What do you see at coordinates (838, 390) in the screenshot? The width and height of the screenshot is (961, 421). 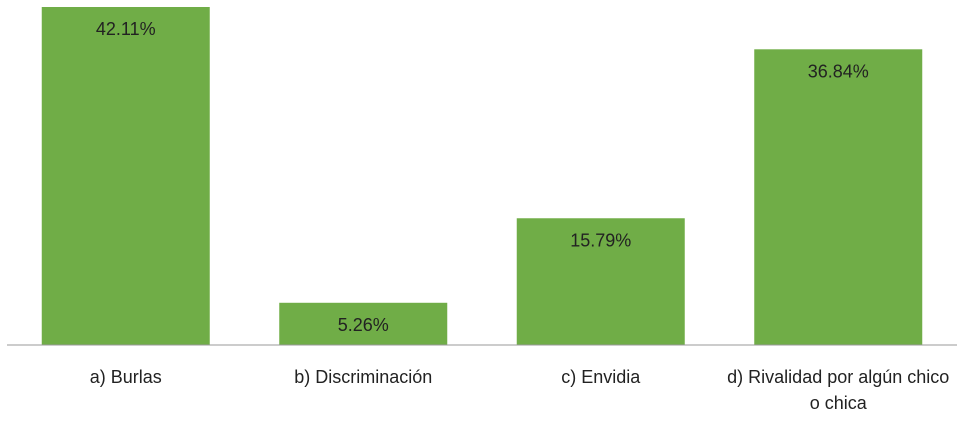 I see `x-tick-label: d) Rivalidad por algún chico o chica` at bounding box center [838, 390].